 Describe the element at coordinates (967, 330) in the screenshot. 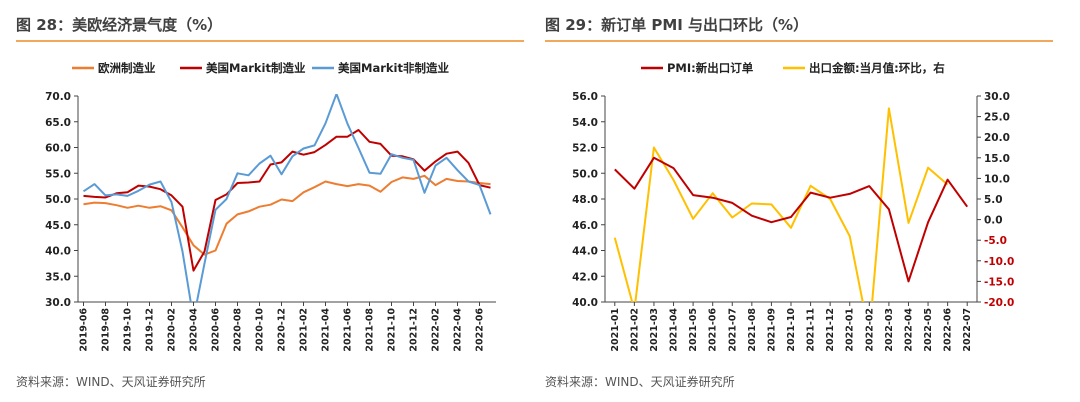

I see `x-tick-label: 2022-07` at that location.